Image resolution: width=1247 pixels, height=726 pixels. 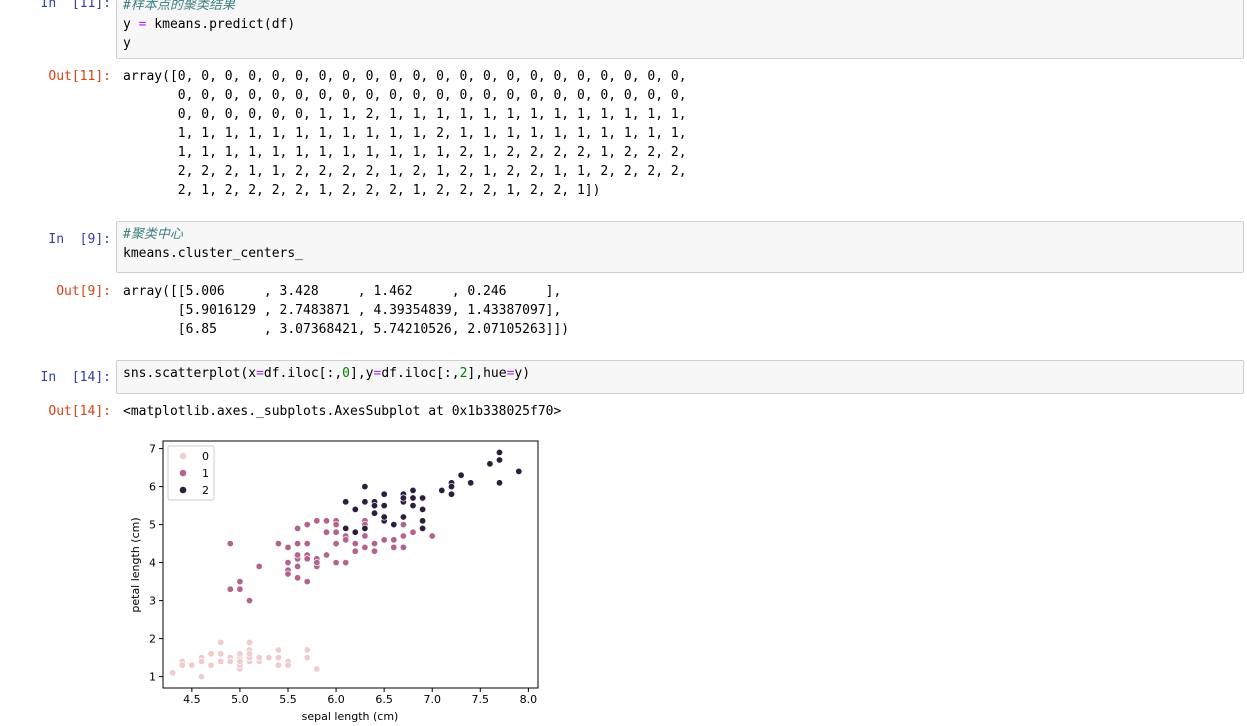 I want to click on code-token: kmeans.cluster_centers_, so click(x=213, y=253).